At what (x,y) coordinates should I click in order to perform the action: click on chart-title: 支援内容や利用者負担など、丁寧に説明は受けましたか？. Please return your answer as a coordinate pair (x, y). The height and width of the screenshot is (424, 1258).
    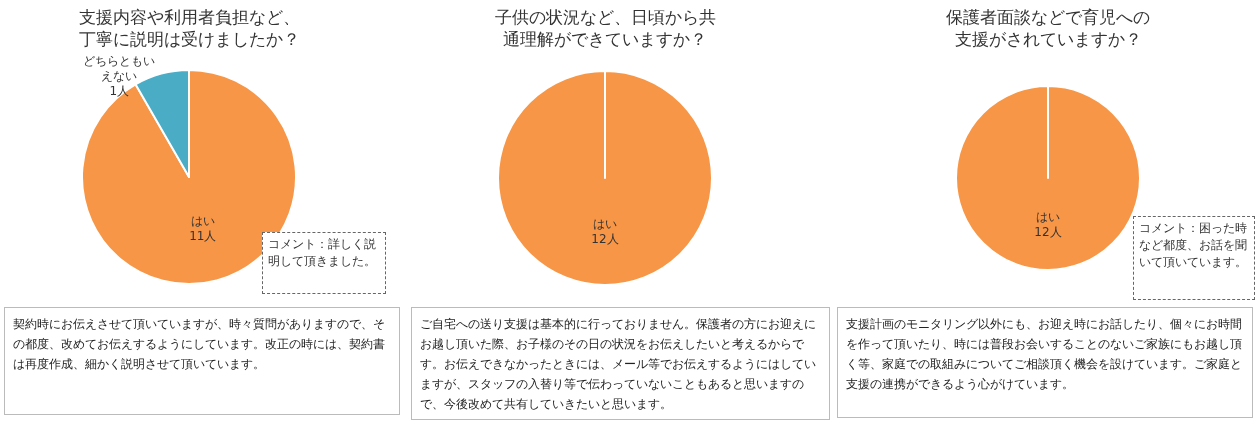
    Looking at the image, I should click on (189, 28).